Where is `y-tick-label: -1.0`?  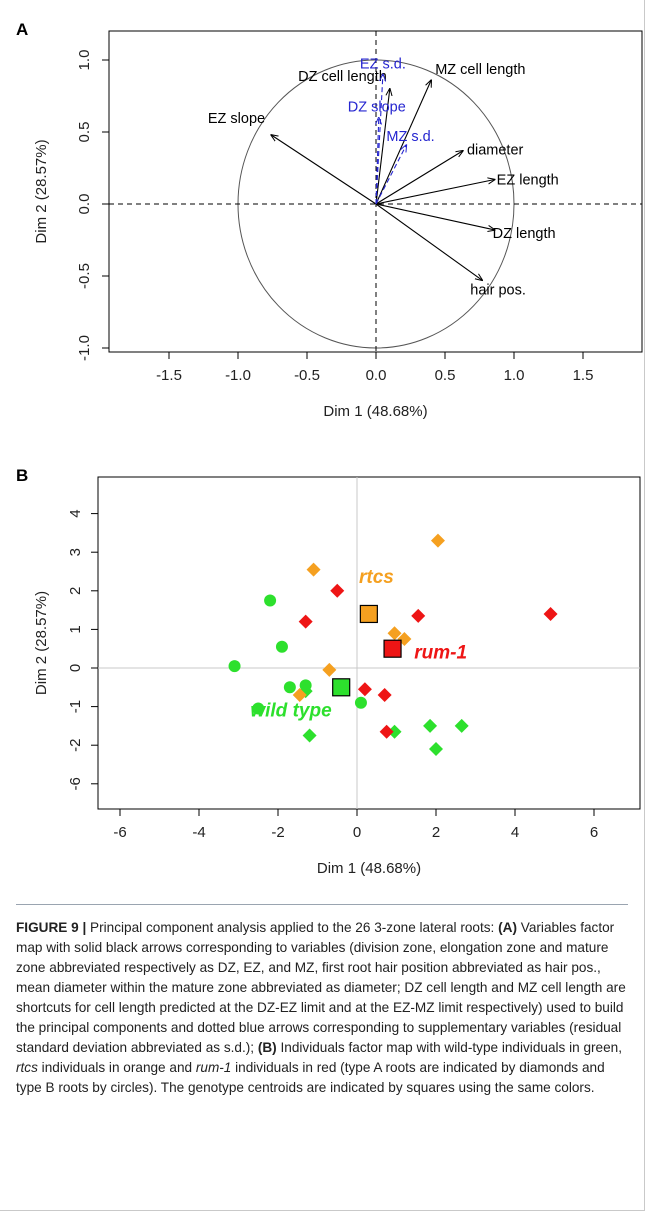
y-tick-label: -1.0 is located at coordinates (84, 348).